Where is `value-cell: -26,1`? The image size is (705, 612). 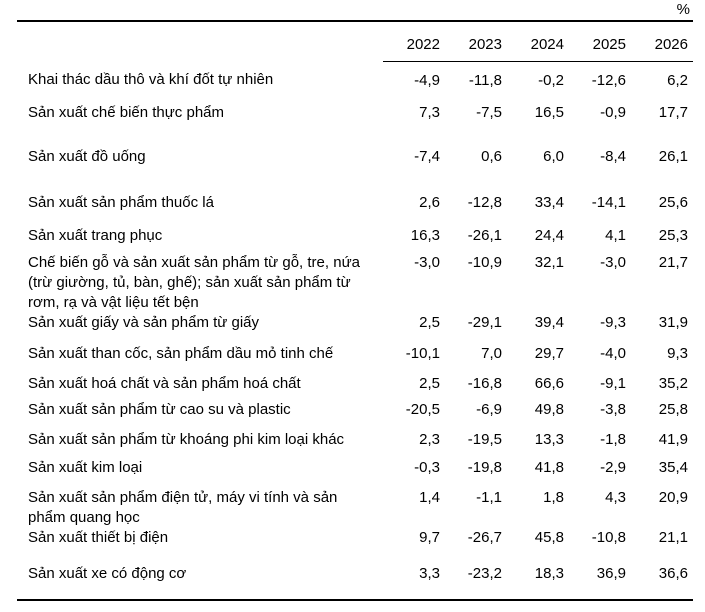 value-cell: -26,1 is located at coordinates (484, 235).